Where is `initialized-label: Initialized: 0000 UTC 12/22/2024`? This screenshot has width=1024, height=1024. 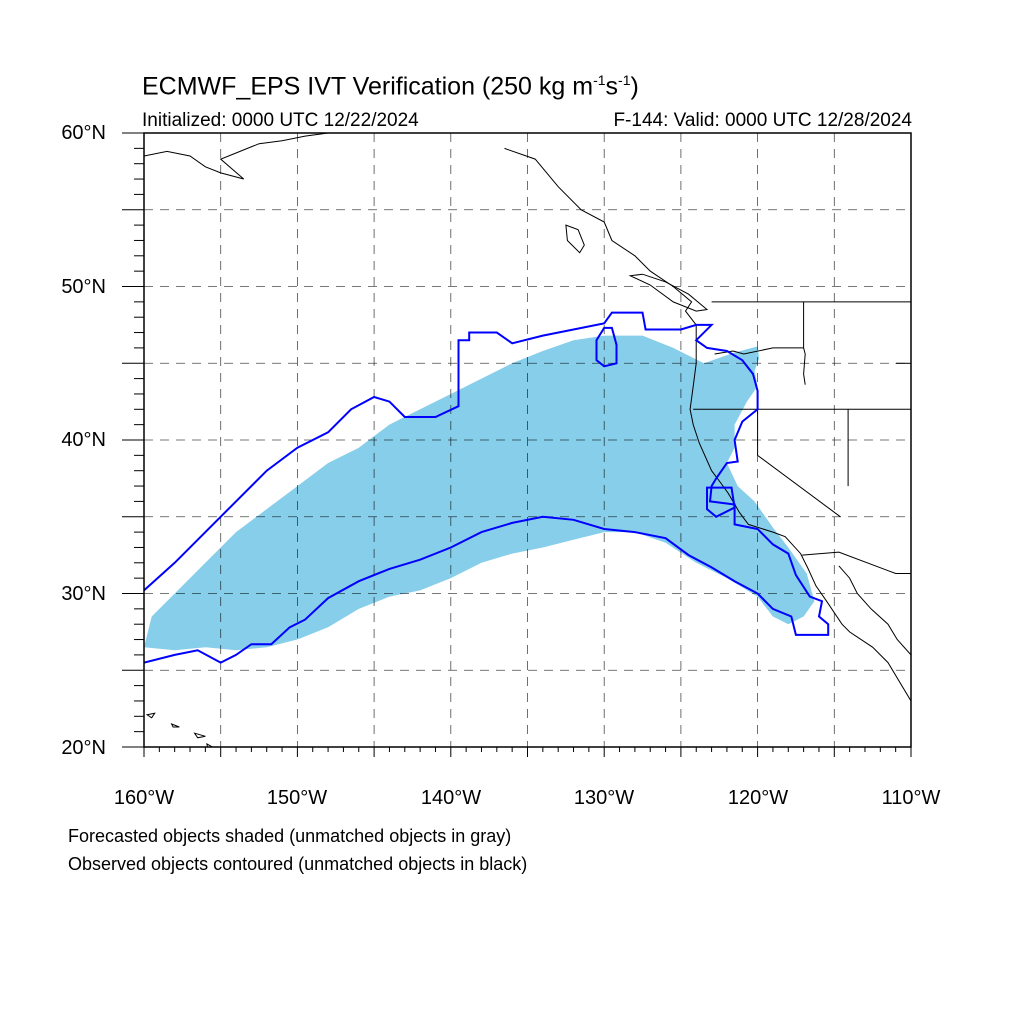 initialized-label: Initialized: 0000 UTC 12/22/2024 is located at coordinates (280, 120).